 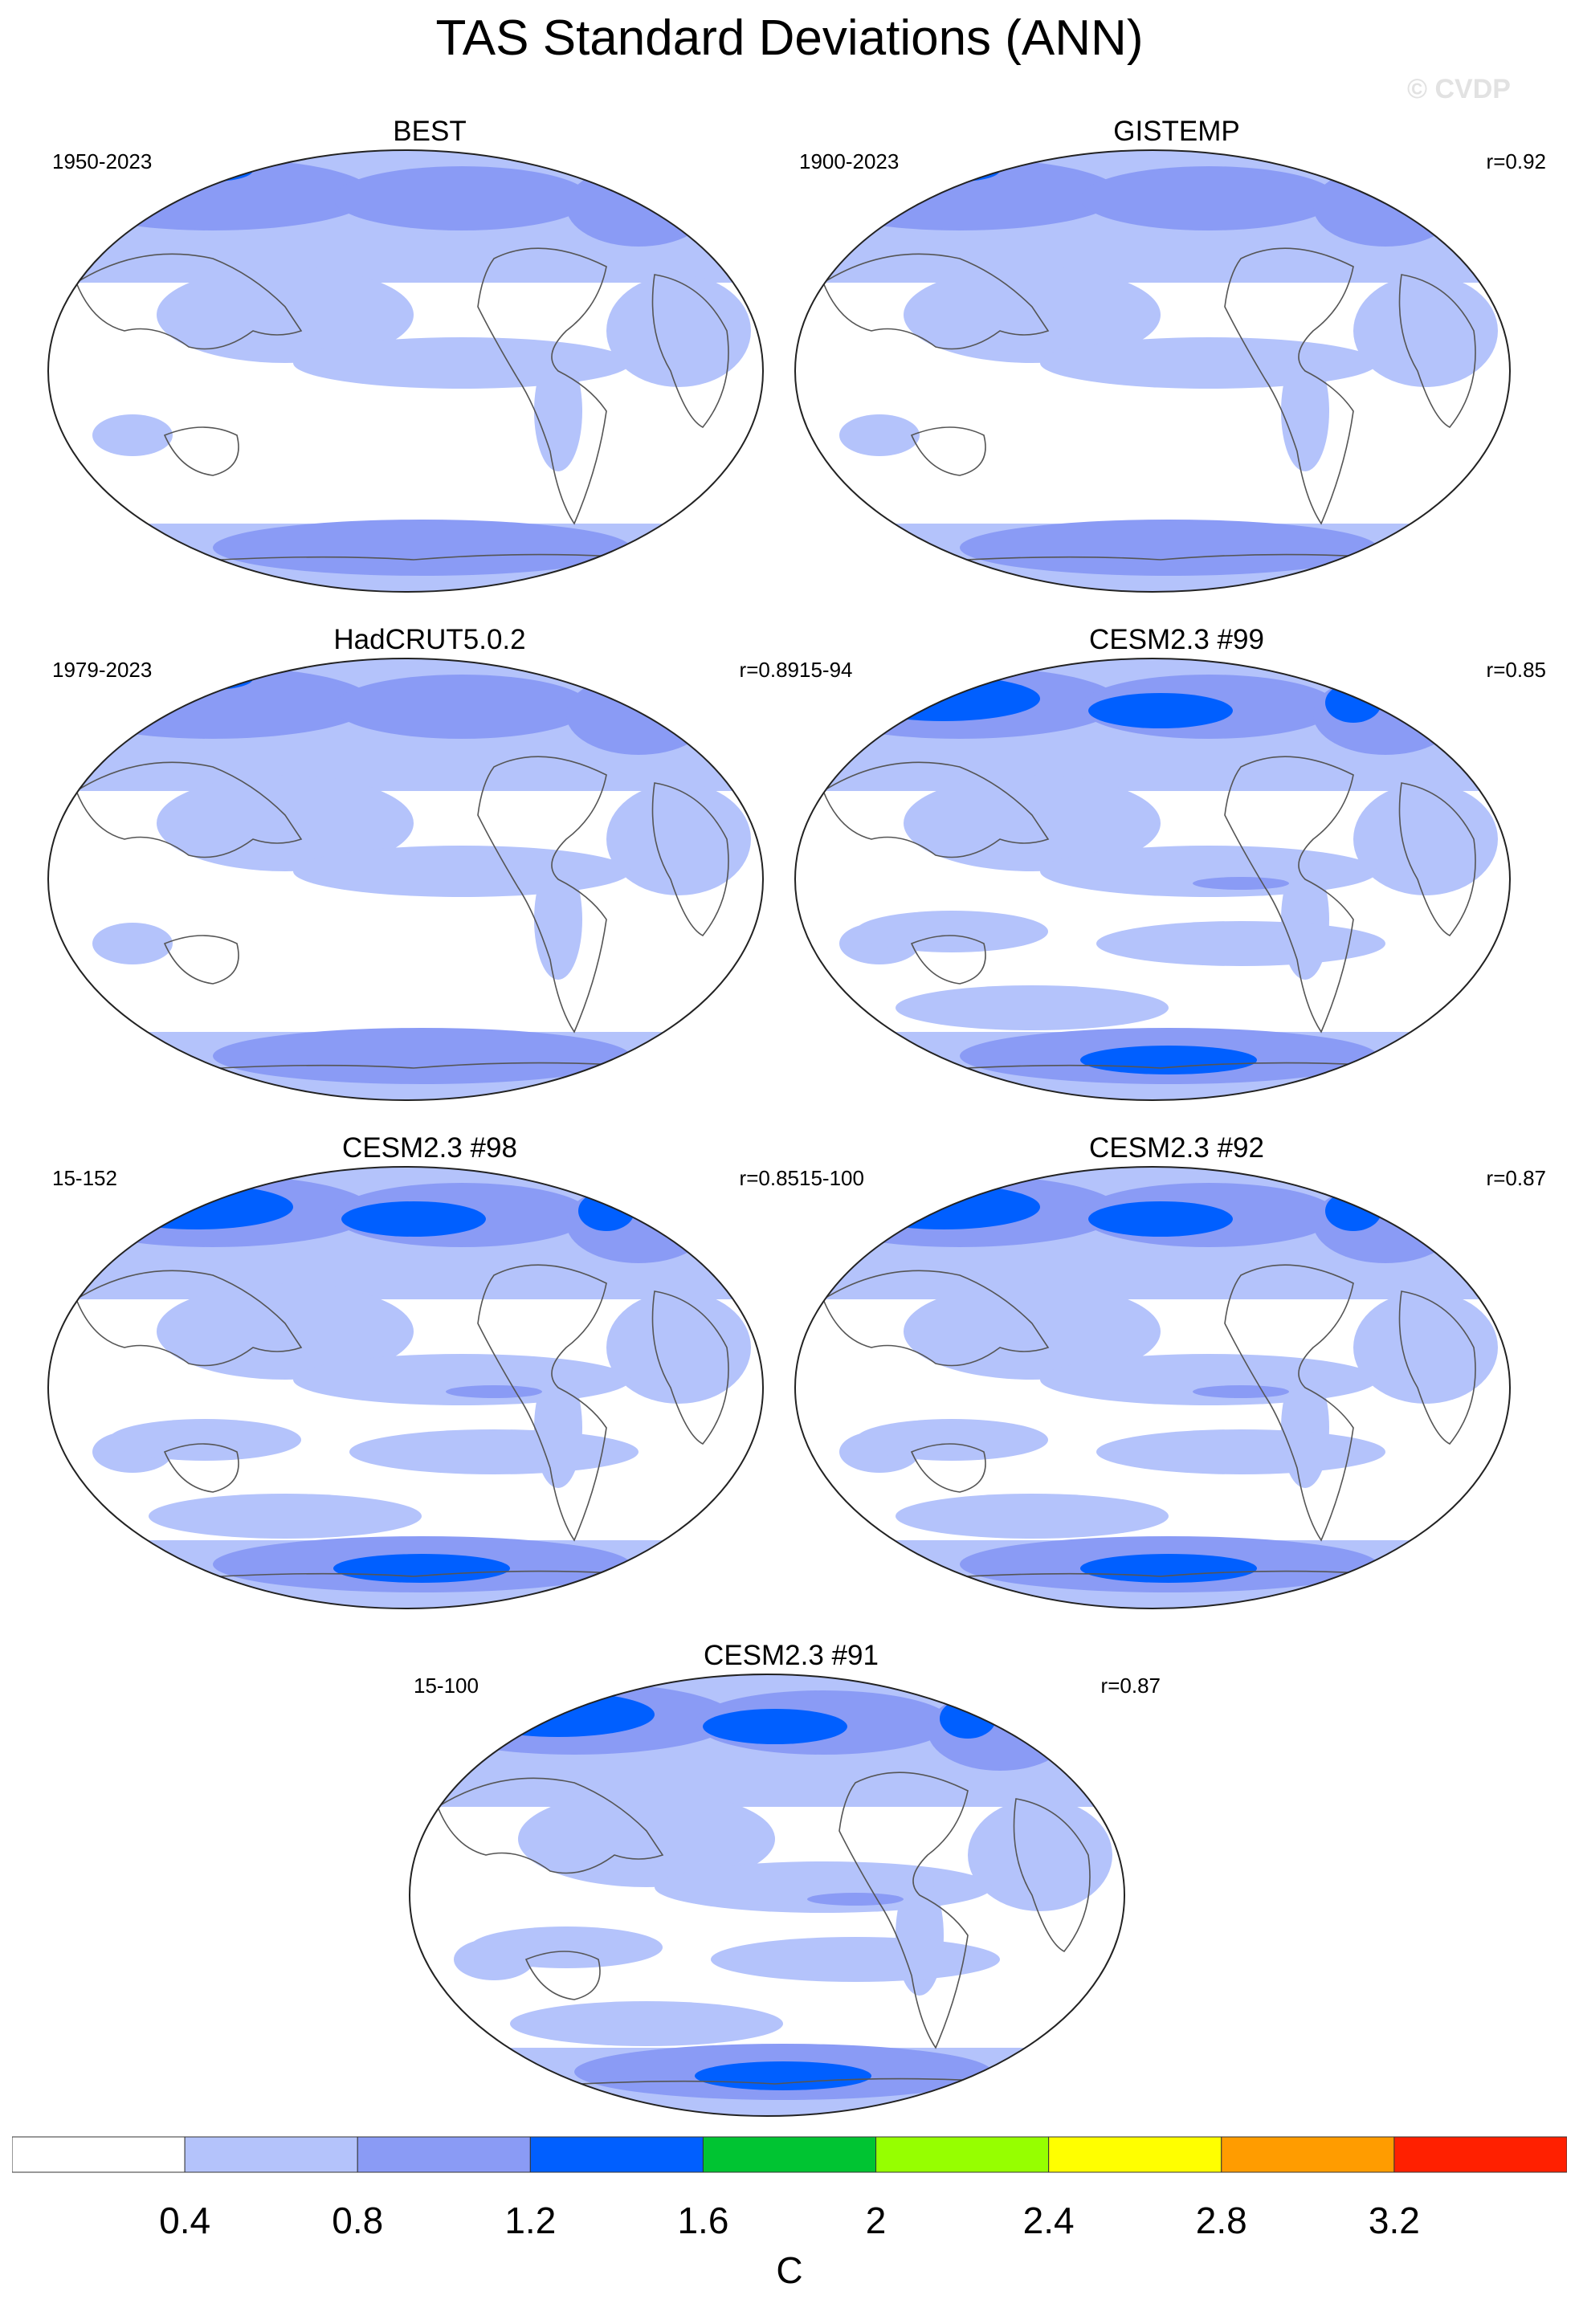 I want to click on colorbar, so click(x=789, y=2155).